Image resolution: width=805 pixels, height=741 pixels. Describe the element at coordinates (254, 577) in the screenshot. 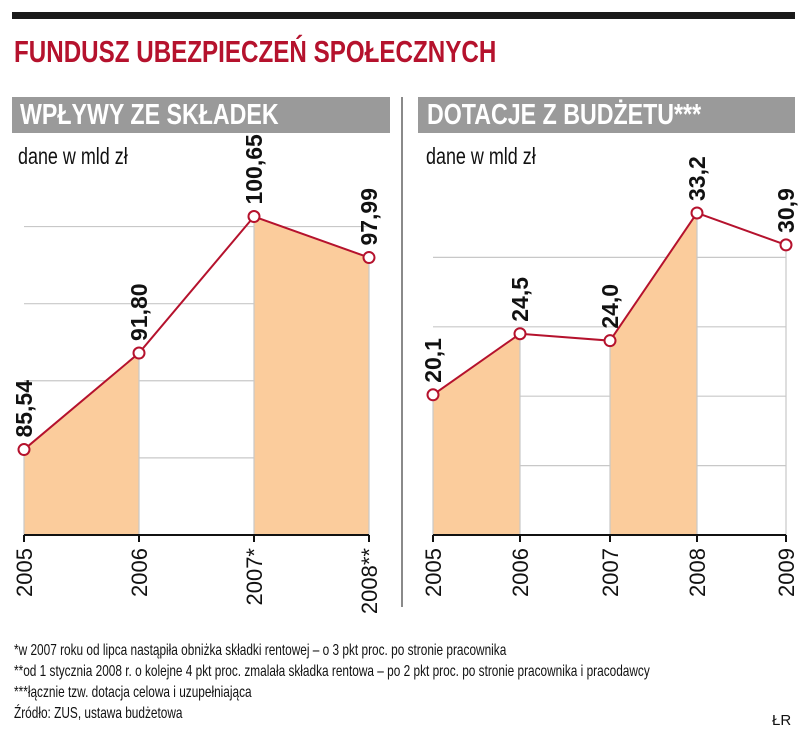

I see `x-tick-label: 2007*` at that location.